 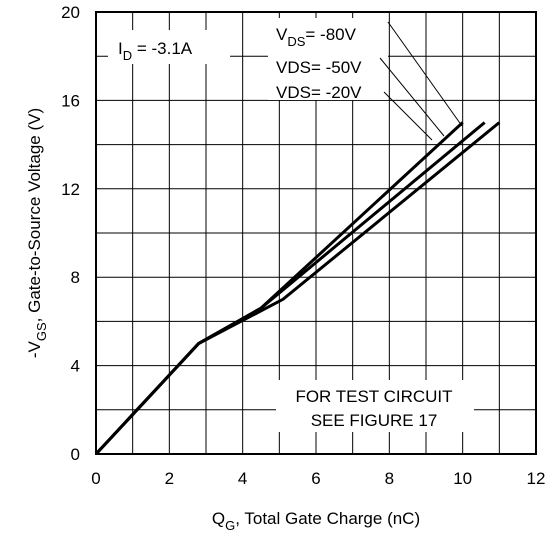 I want to click on vds-labels-bg, so click(x=328, y=59).